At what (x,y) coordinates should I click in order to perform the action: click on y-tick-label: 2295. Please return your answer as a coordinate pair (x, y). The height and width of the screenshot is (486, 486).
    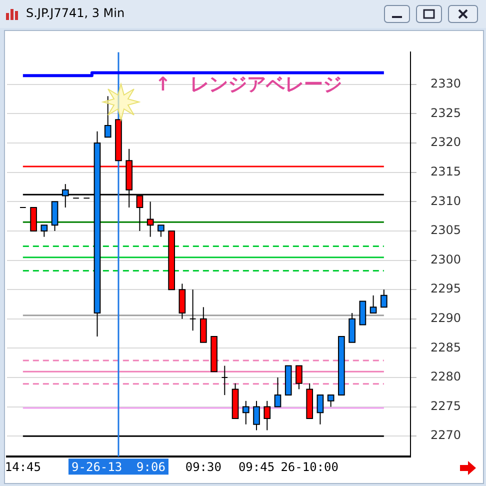
    Looking at the image, I should click on (446, 289).